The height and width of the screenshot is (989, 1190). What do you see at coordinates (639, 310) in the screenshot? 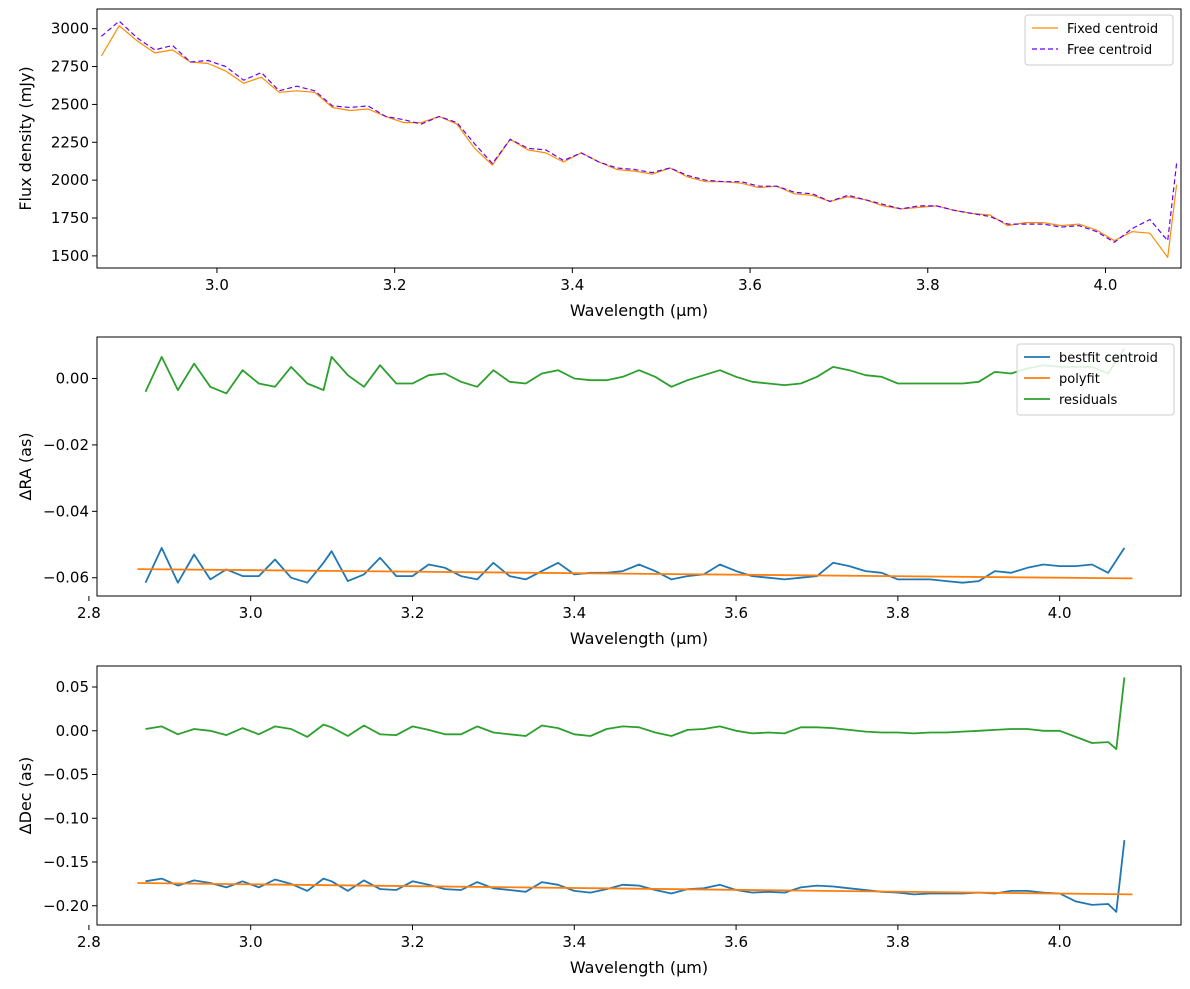
I see `flux-x-axis-label: Wavelength (μm)` at bounding box center [639, 310].